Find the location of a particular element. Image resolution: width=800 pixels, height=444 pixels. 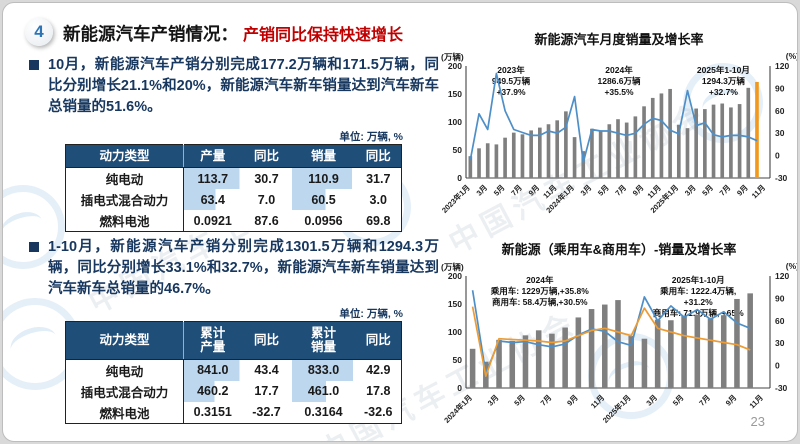

table-row: 纯电动 113.7 30.7 110.9 31.7 is located at coordinates (233, 178).